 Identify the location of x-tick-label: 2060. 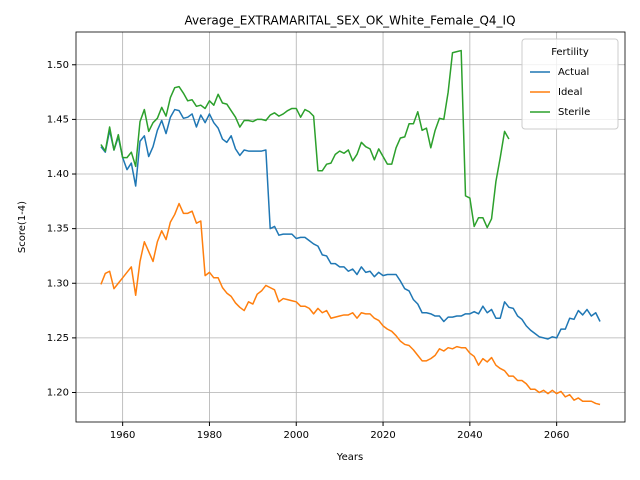
(556, 435).